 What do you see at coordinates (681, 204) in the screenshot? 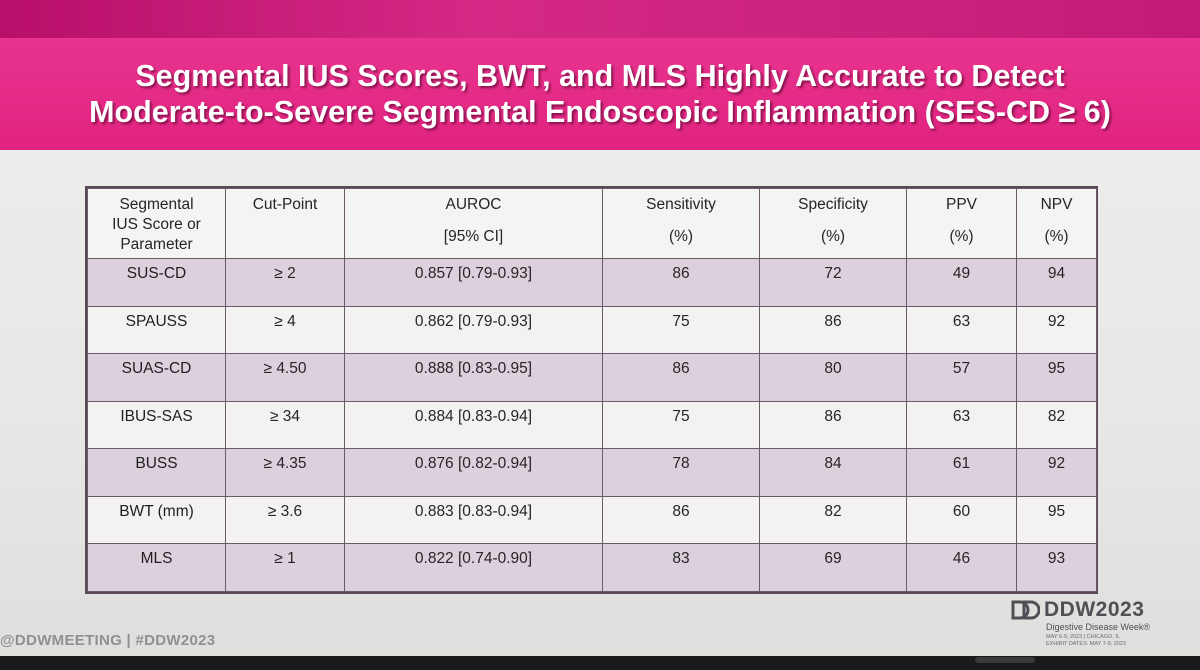
I see `header-text: Sensitivity` at bounding box center [681, 204].